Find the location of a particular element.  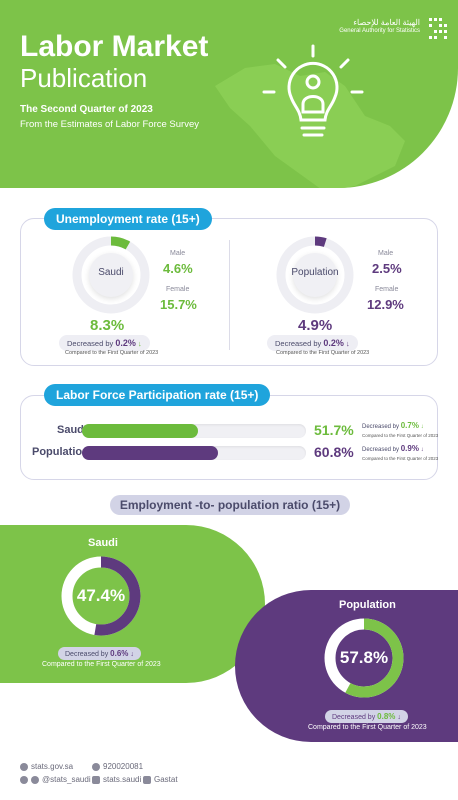

participation-population-bar-fill is located at coordinates (150, 453).